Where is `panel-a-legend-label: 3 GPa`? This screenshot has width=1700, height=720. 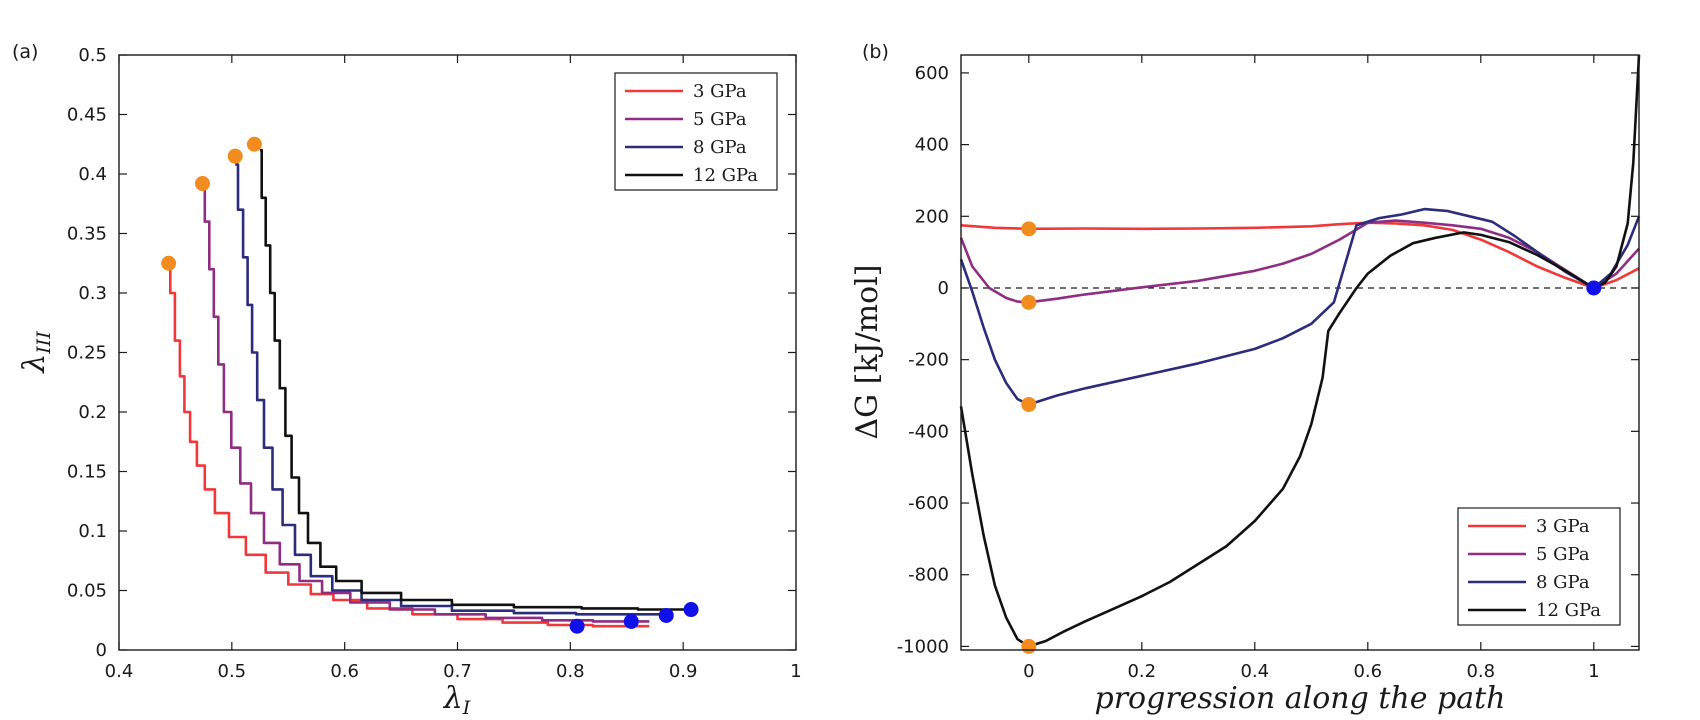
panel-a-legend-label: 3 GPa is located at coordinates (720, 91).